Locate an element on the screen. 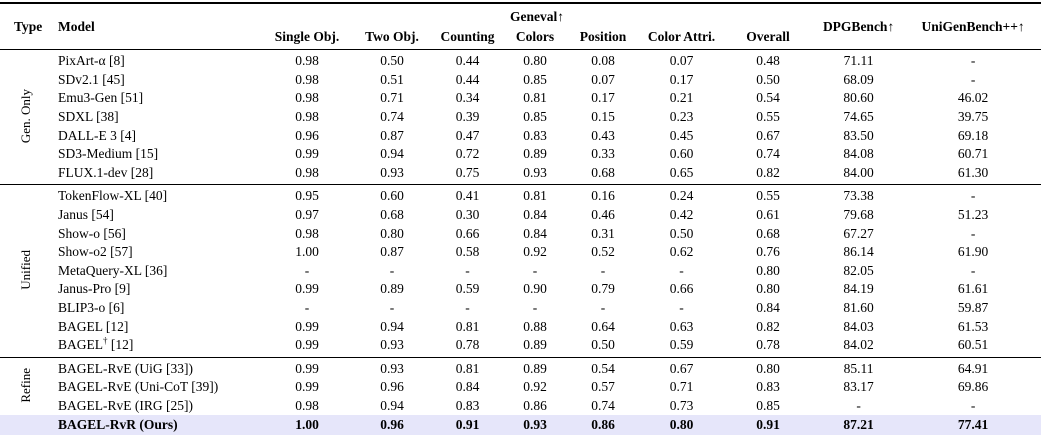 The height and width of the screenshot is (435, 1041). metric-value: 0.17 is located at coordinates (681, 79).